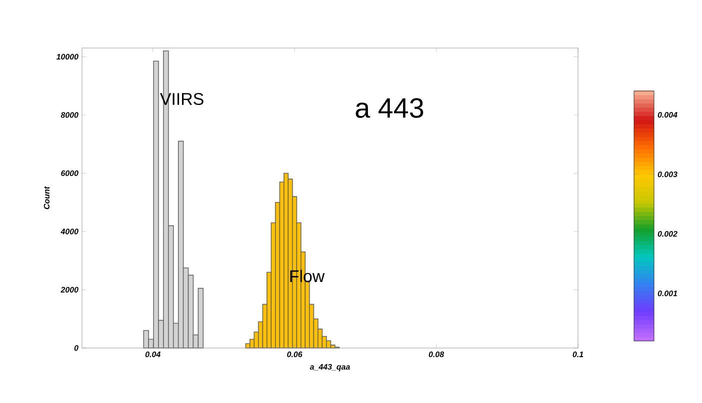 Image resolution: width=702 pixels, height=403 pixels. What do you see at coordinates (390, 108) in the screenshot?
I see `text: a 443` at bounding box center [390, 108].